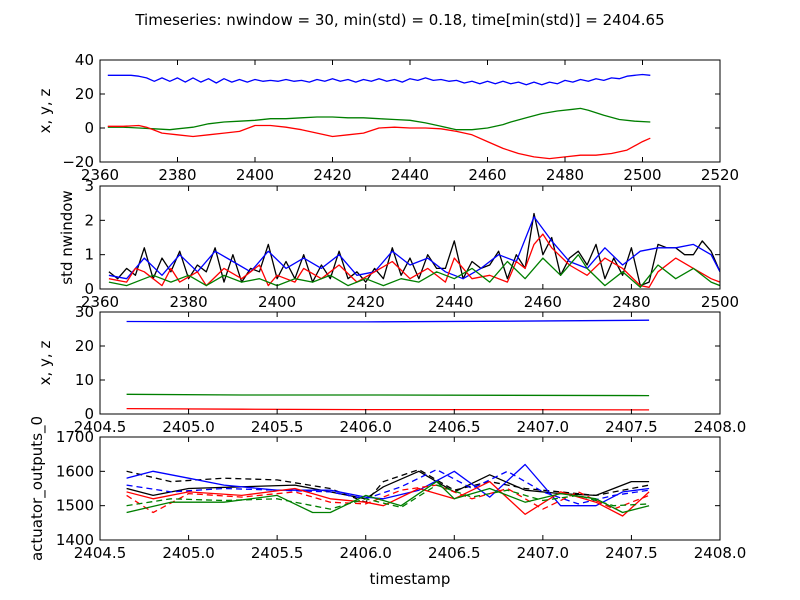 The image size is (800, 600). I want to click on y-axis-label: actuator_outputs_0, so click(37, 488).